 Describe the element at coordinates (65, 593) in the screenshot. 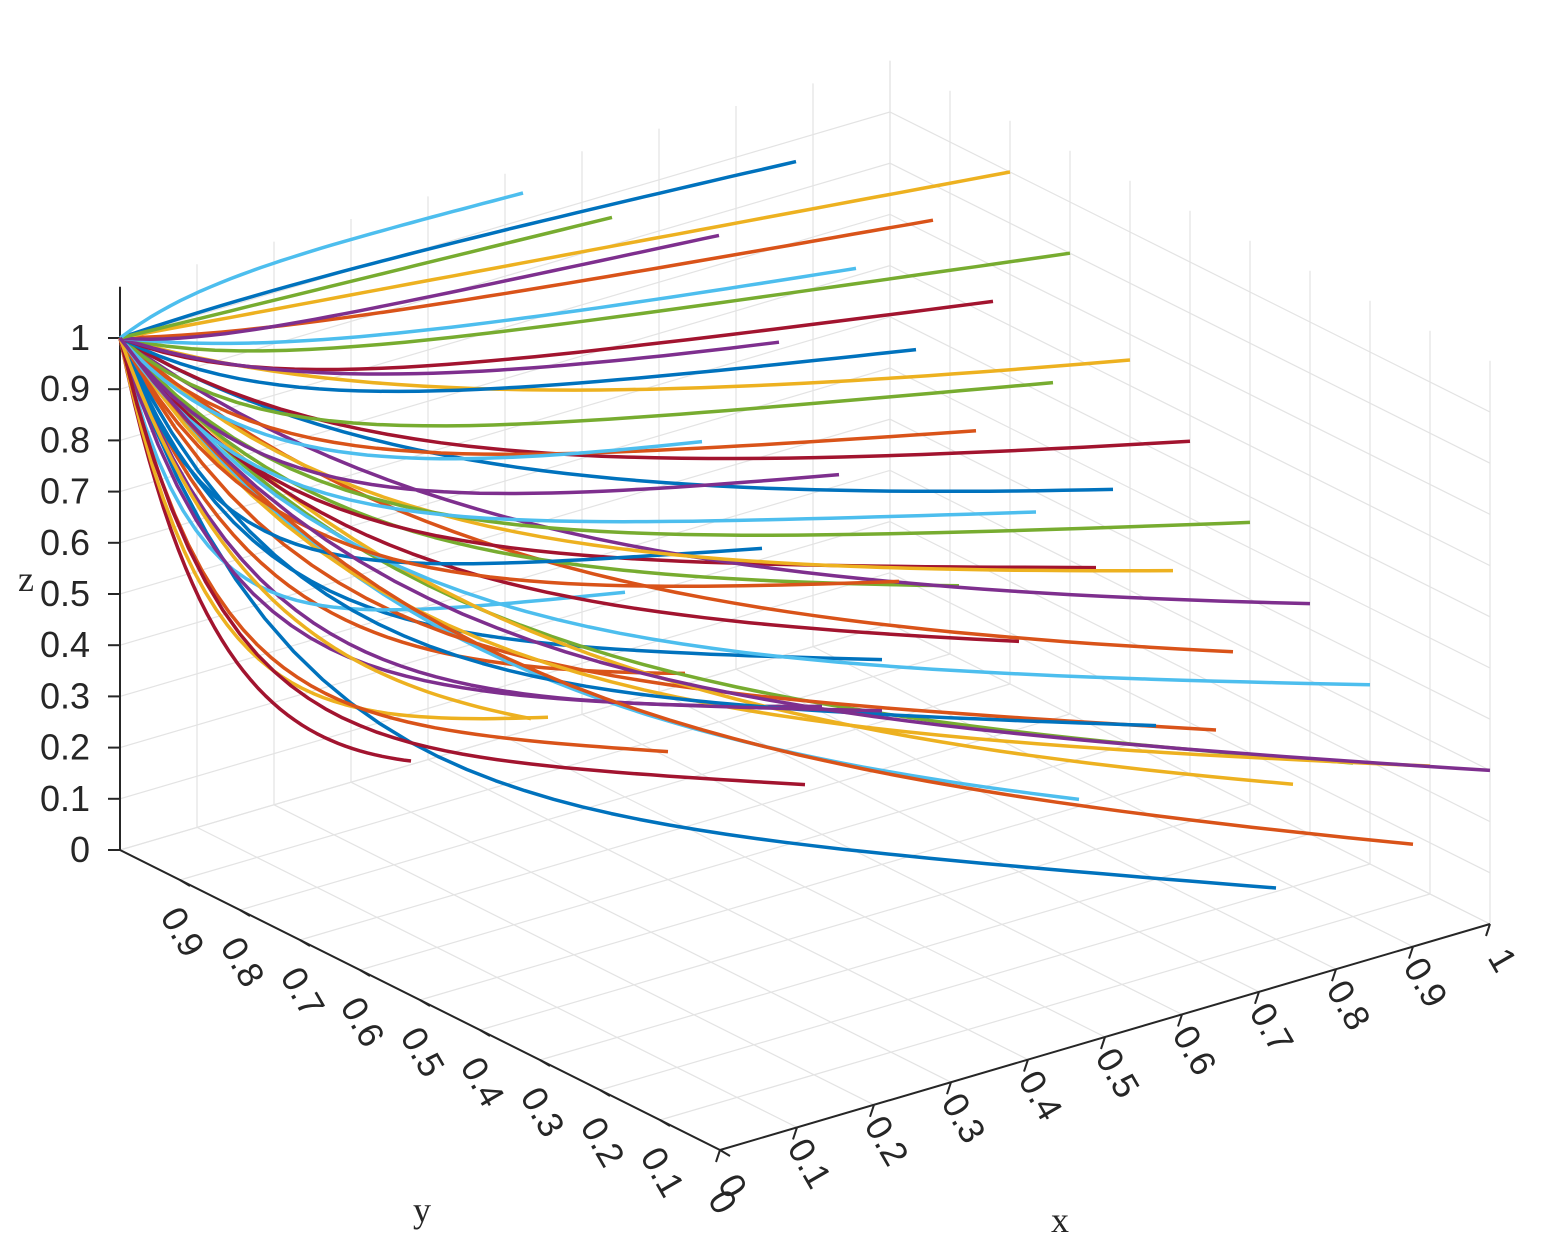

I see `z-tick-label: 0.5` at that location.